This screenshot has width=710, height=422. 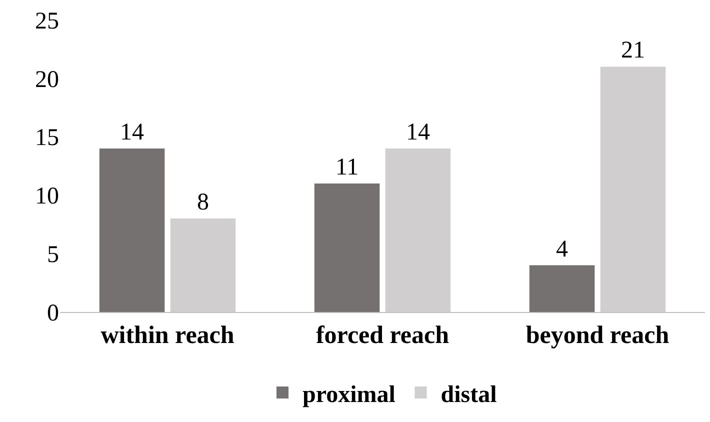 I want to click on y-tick-label: 15, so click(x=47, y=138).